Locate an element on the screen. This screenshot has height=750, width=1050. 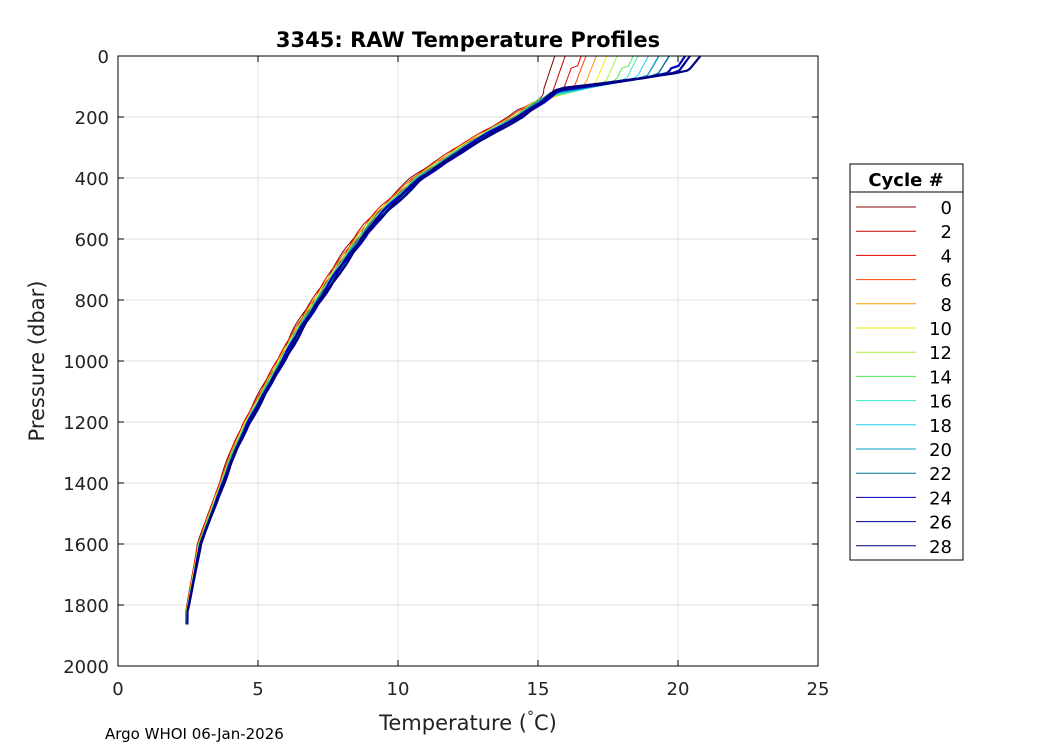
footer-credit: Argo WHOI 06-Jan-2026 is located at coordinates (194, 734).